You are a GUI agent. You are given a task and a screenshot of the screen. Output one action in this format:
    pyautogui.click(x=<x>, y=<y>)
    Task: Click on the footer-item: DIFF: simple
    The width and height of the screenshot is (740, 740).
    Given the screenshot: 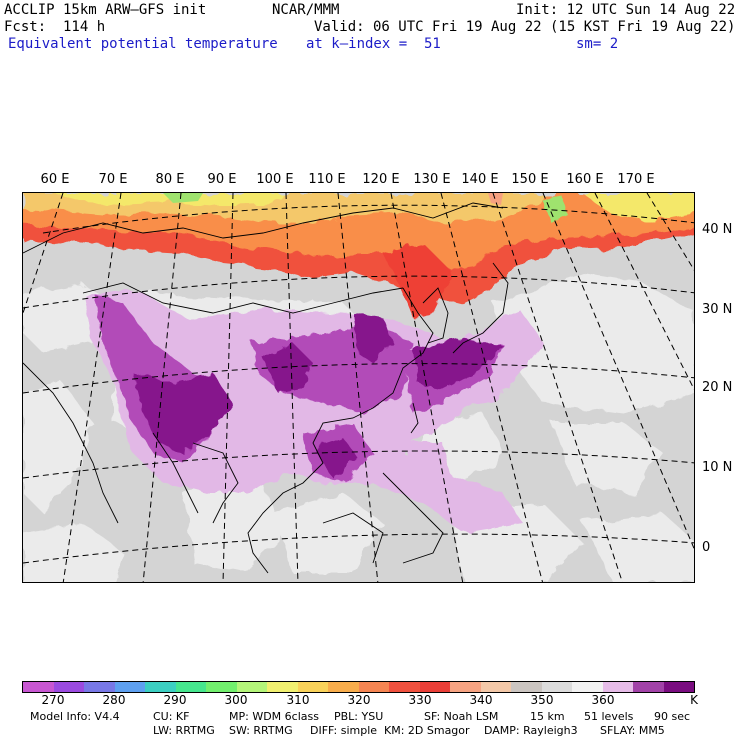 What is the action you would take?
    pyautogui.click(x=344, y=730)
    